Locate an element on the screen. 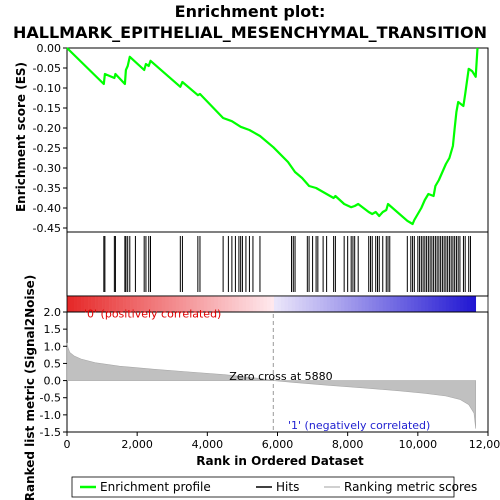 This screenshot has height=500, width=500. ranked-ytick-label: -1.0 is located at coordinates (50, 415).